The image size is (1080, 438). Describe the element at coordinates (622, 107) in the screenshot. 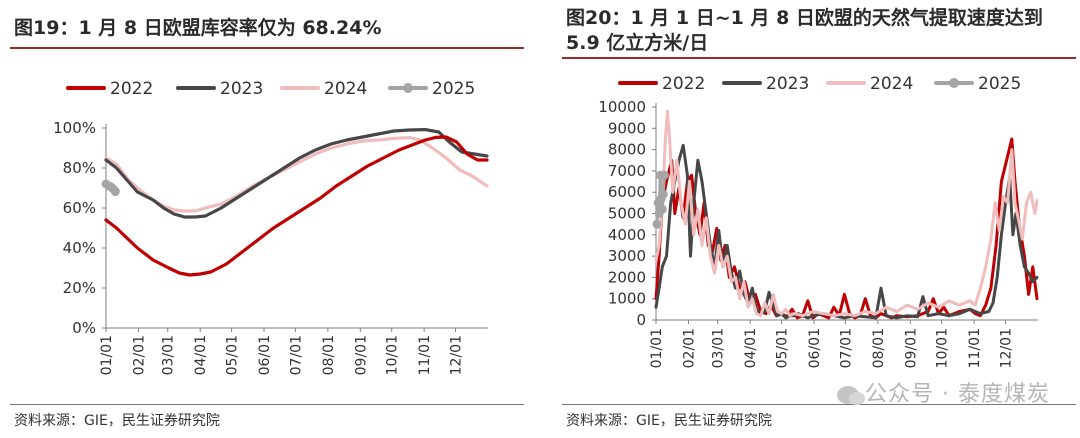

I see `y-tick-label: 10000` at that location.